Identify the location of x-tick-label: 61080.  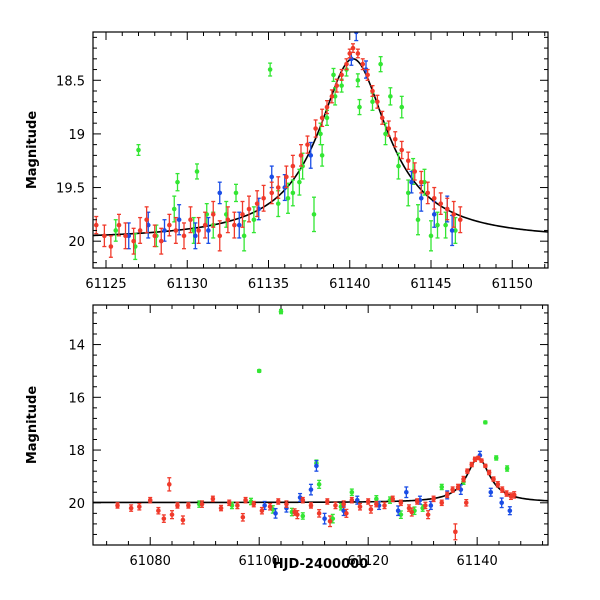
(150, 561).